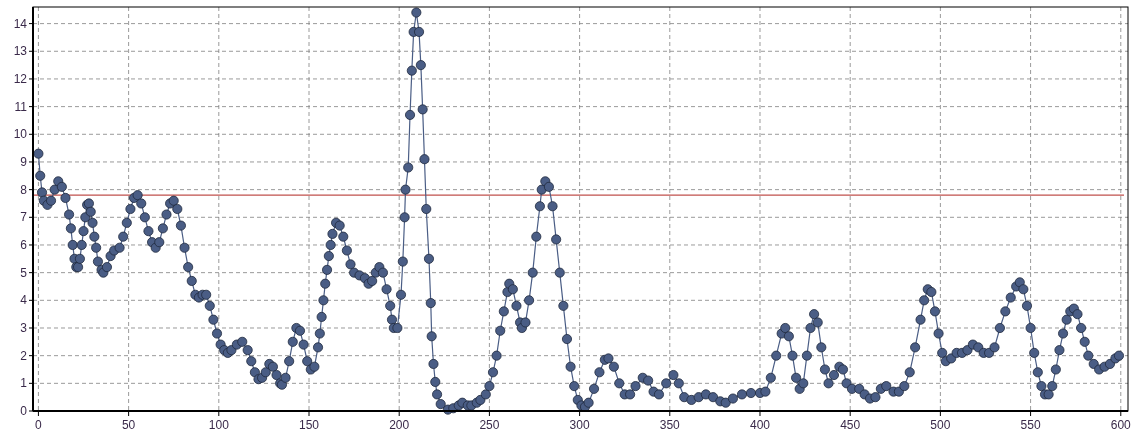 This screenshot has width=1137, height=438. What do you see at coordinates (20, 51) in the screenshot?
I see `y-tick-label: 13` at bounding box center [20, 51].